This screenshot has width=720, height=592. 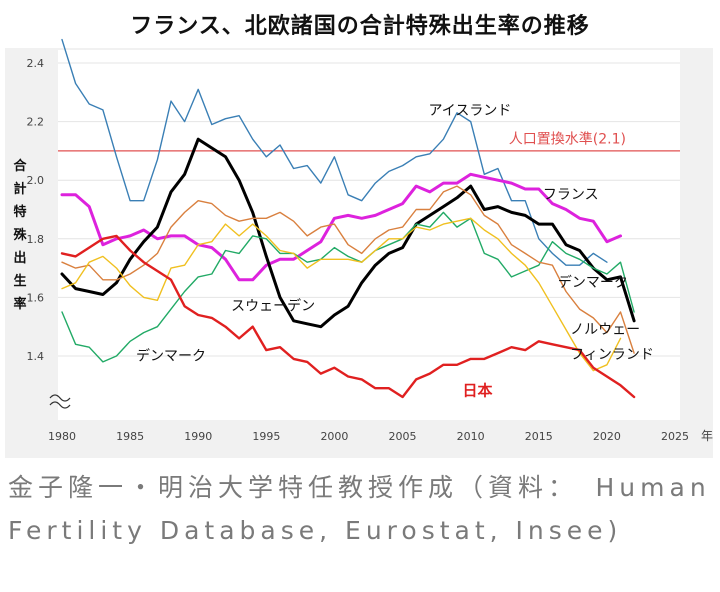 What do you see at coordinates (19, 258) in the screenshot?
I see `y-axis-label-char: 出` at bounding box center [19, 258].